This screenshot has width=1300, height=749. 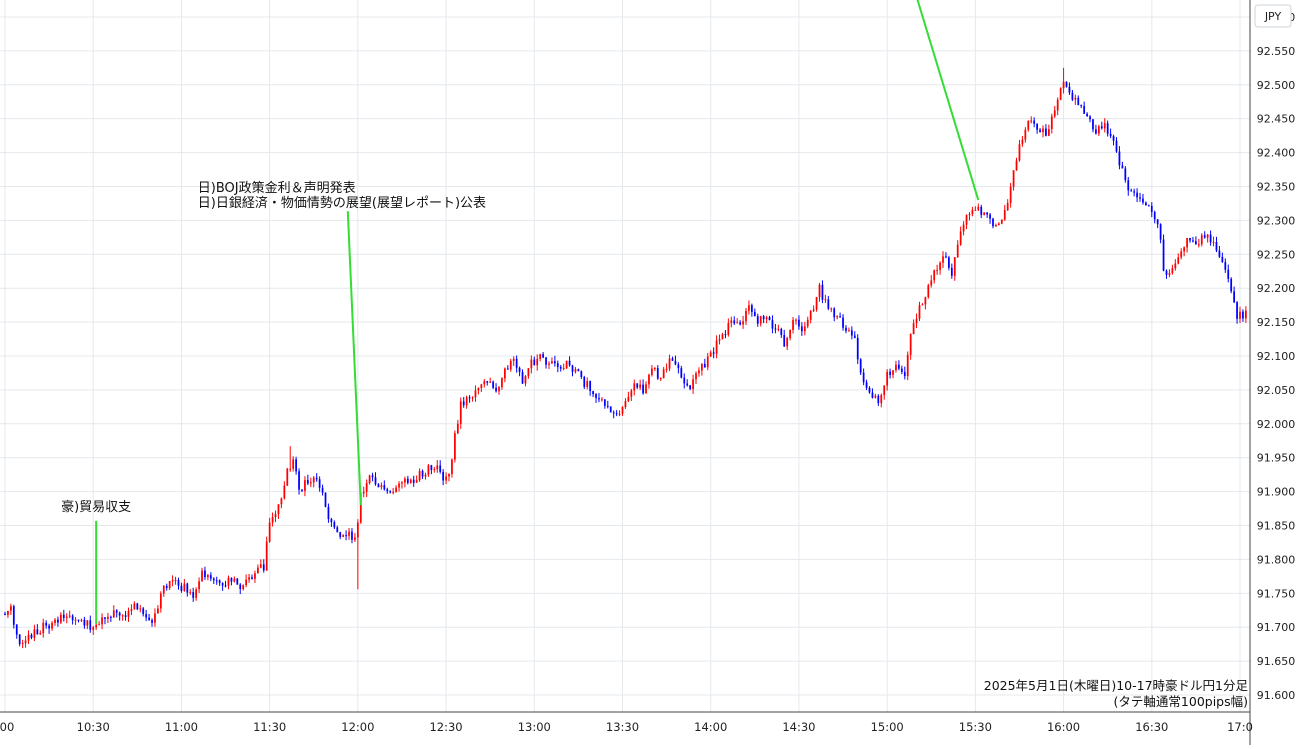 What do you see at coordinates (96, 507) in the screenshot?
I see `annotation-label: 豪)貿易収支` at bounding box center [96, 507].